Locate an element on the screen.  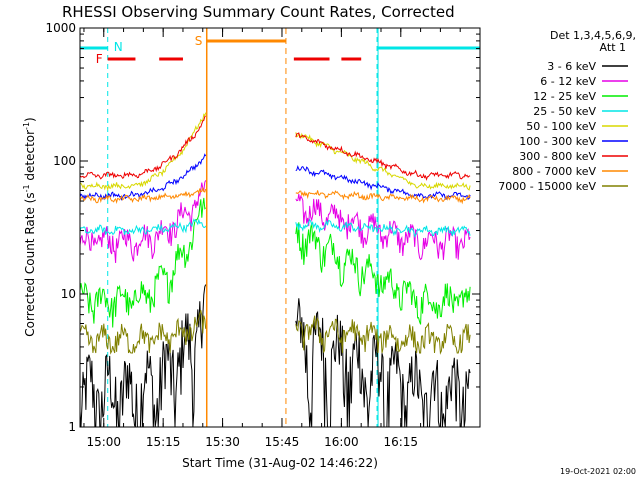
legend-label-1: 3 - 6 keV is located at coordinates (571, 66).